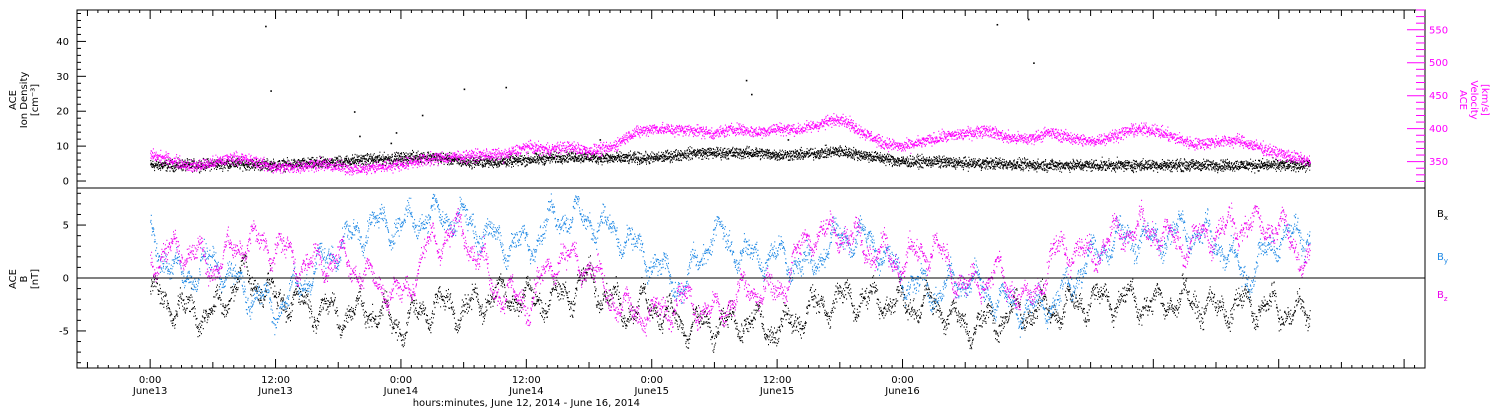  I want to click on top-left-axis-label: Ion Density, so click(24, 100).